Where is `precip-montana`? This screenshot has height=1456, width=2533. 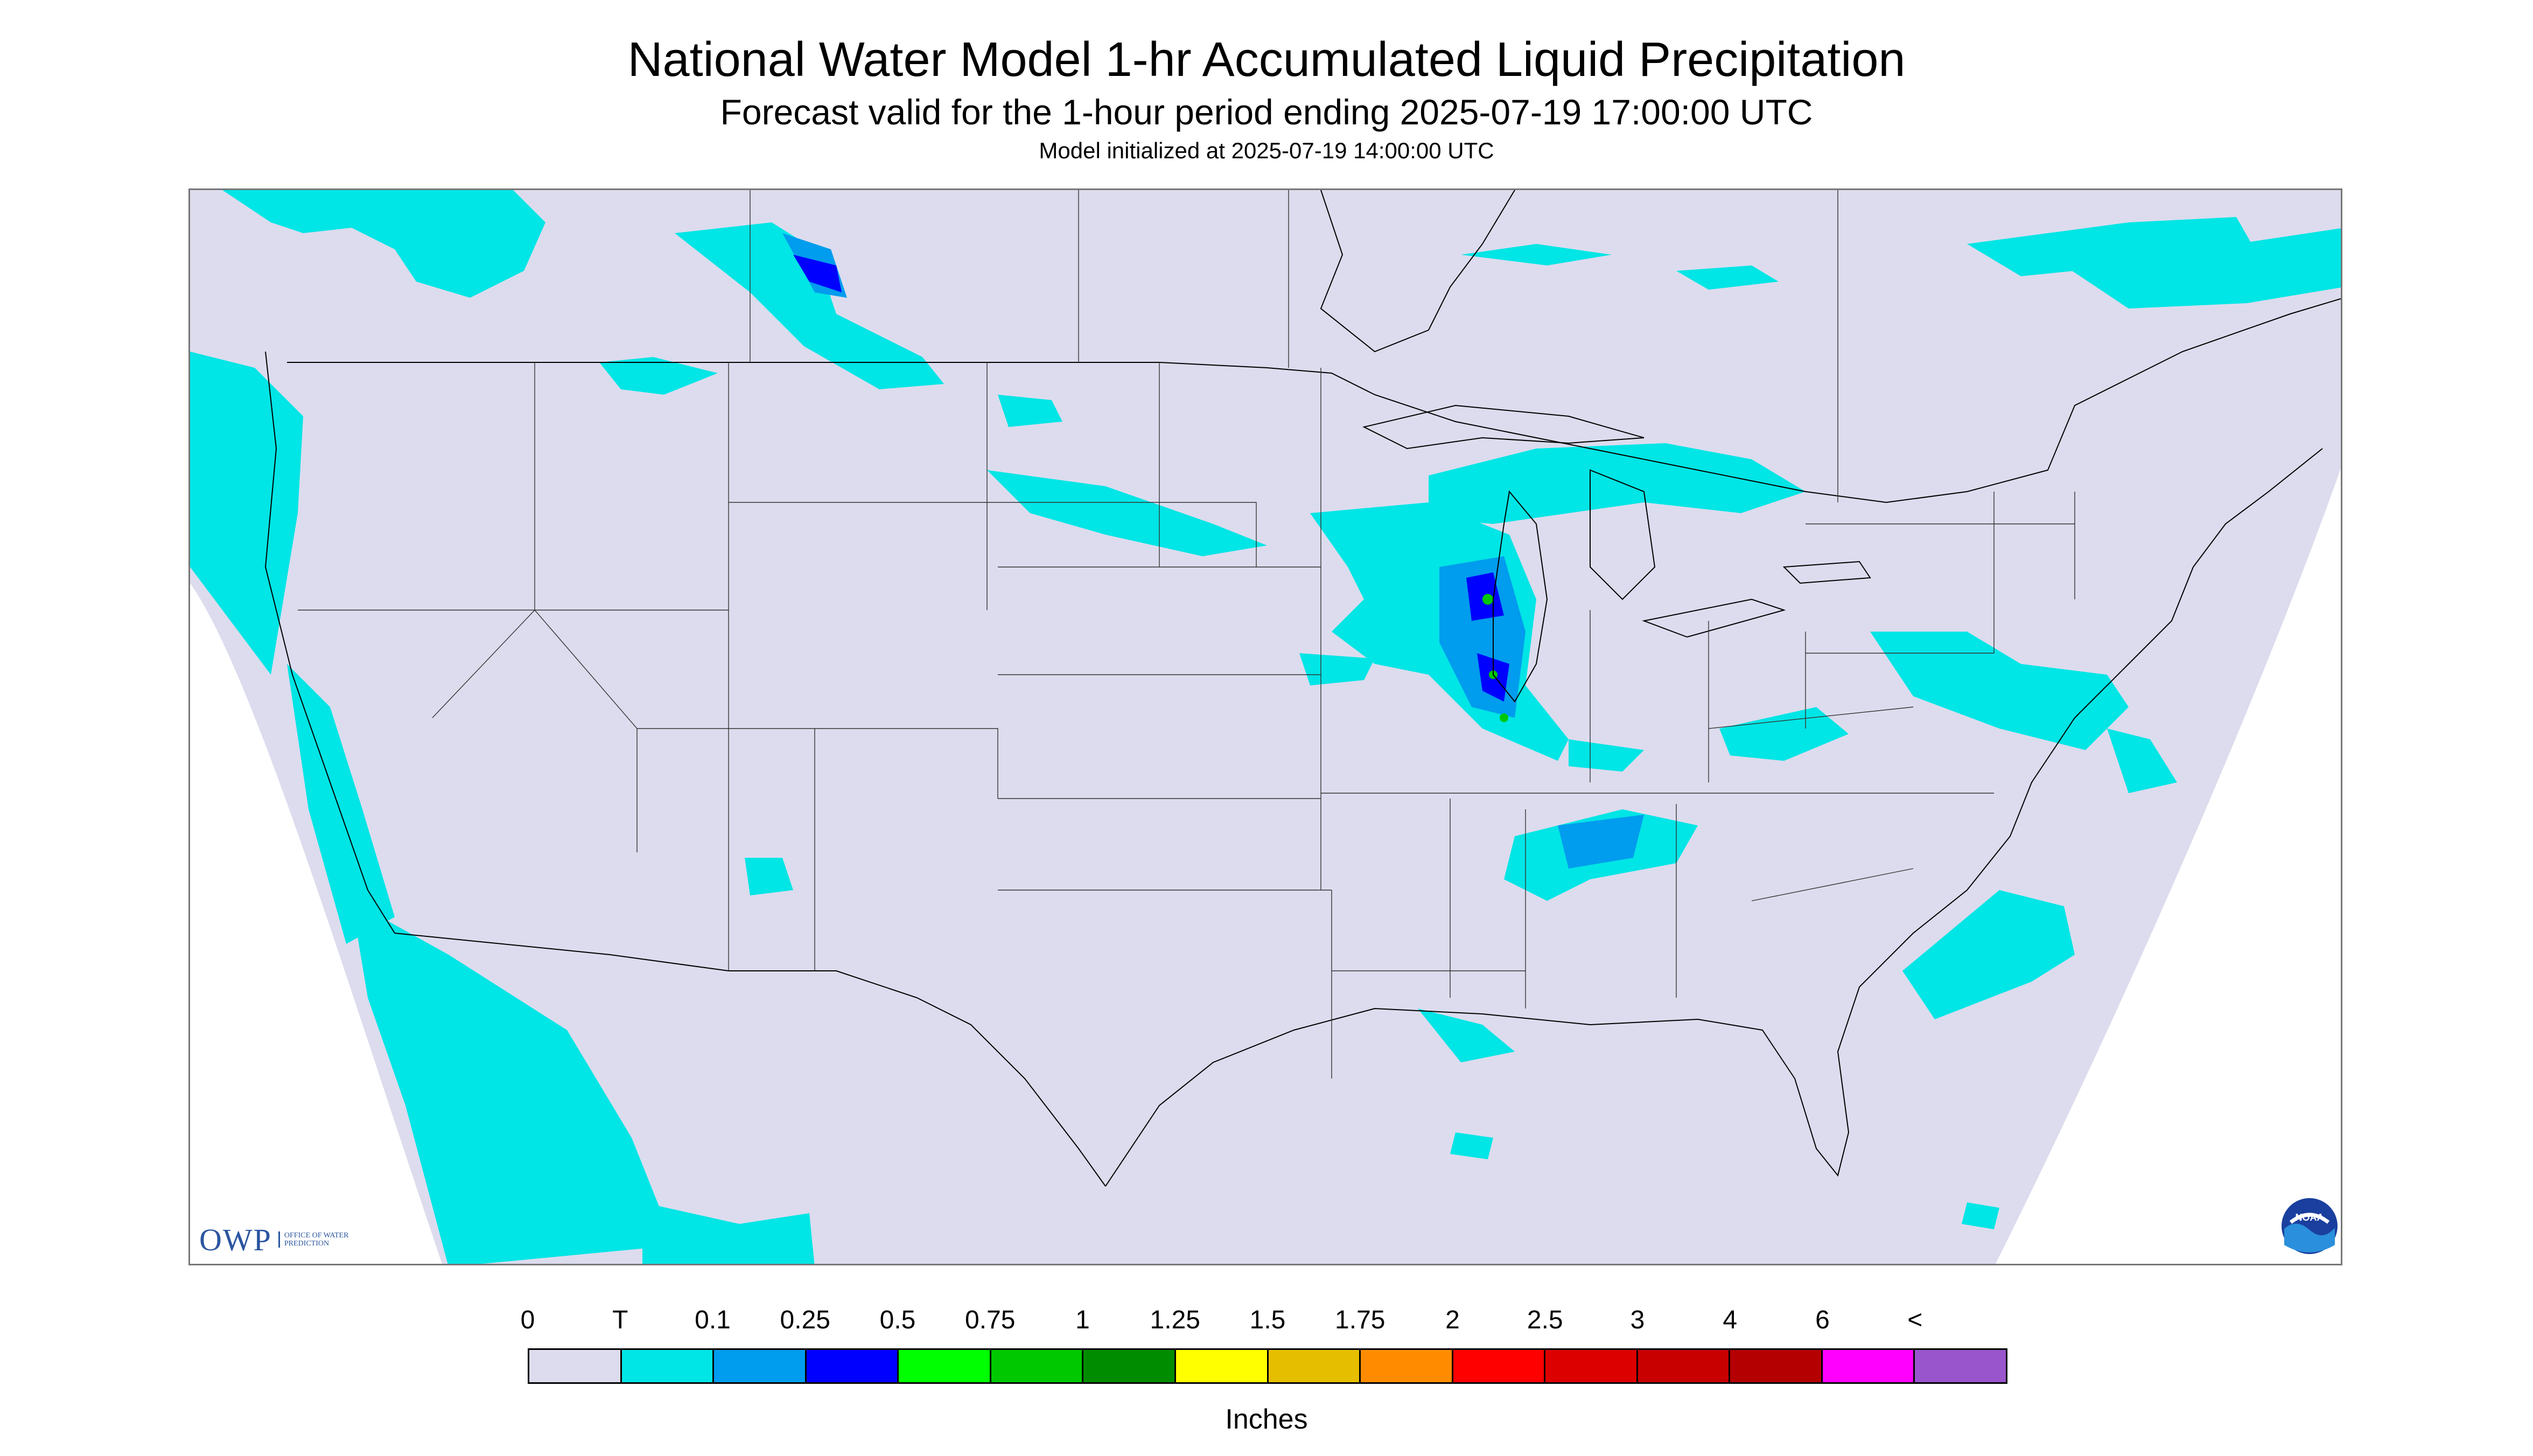 precip-montana is located at coordinates (658, 376).